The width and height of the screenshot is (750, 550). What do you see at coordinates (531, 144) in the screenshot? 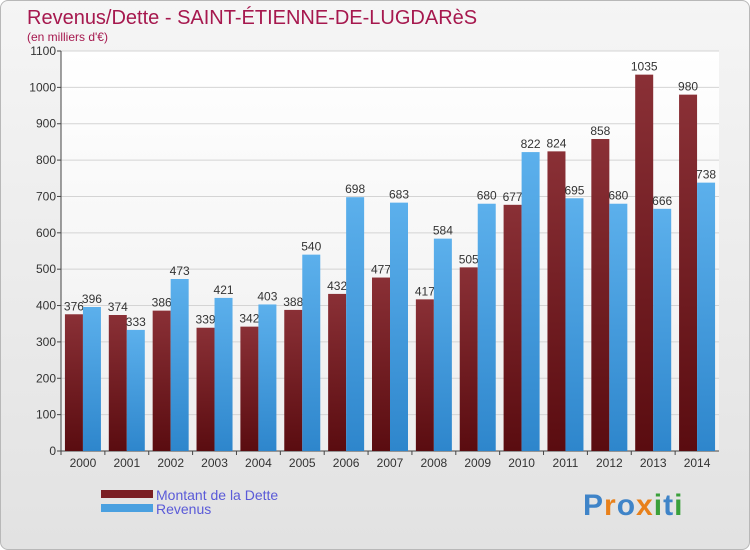
I see `data-label: 822` at bounding box center [531, 144].